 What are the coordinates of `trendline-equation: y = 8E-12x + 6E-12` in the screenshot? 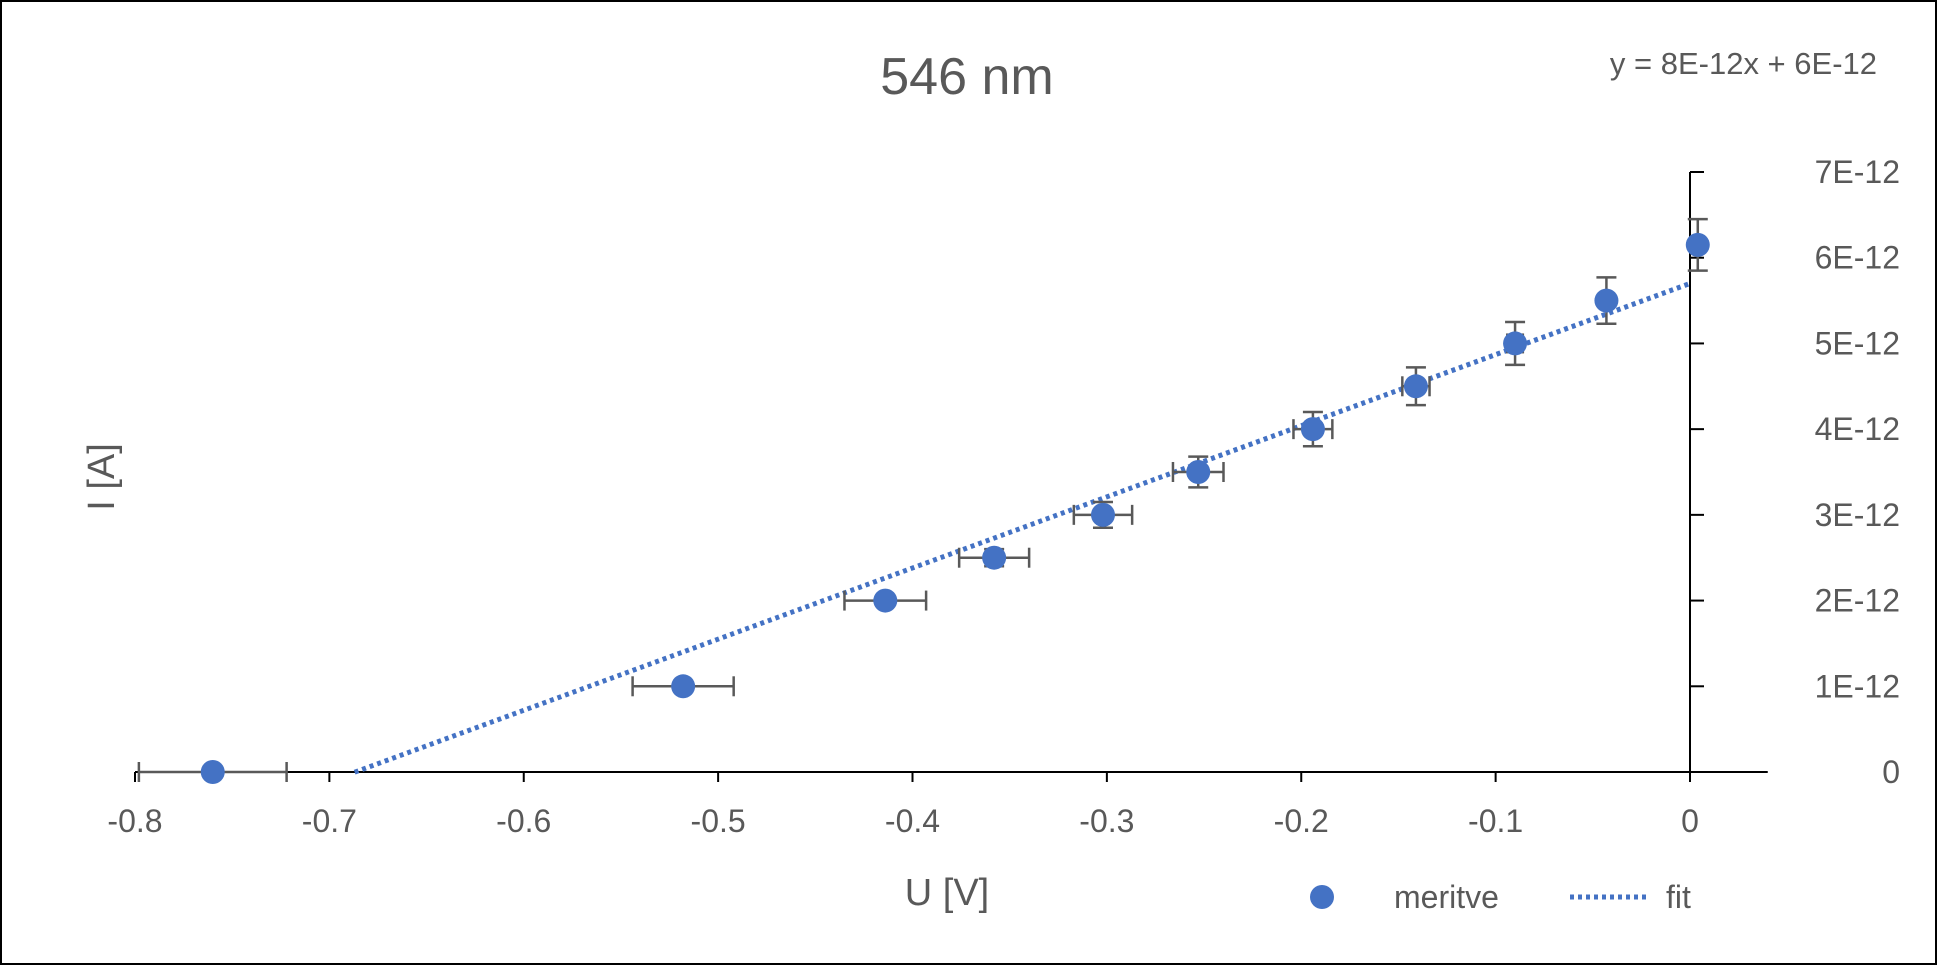 It's located at (1743, 63).